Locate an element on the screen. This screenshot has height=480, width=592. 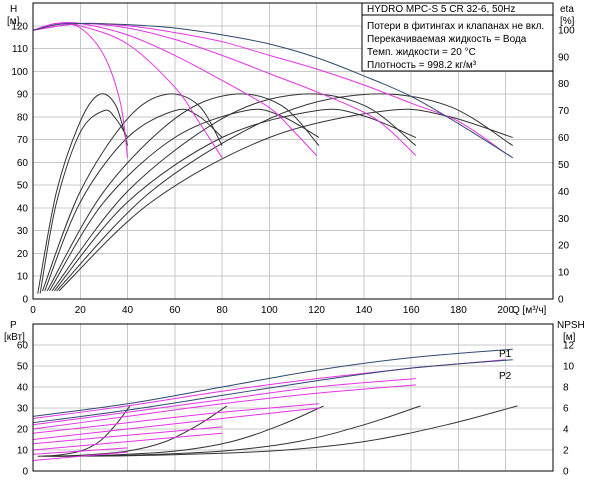
h-tick-label: 120 is located at coordinates (19, 26).